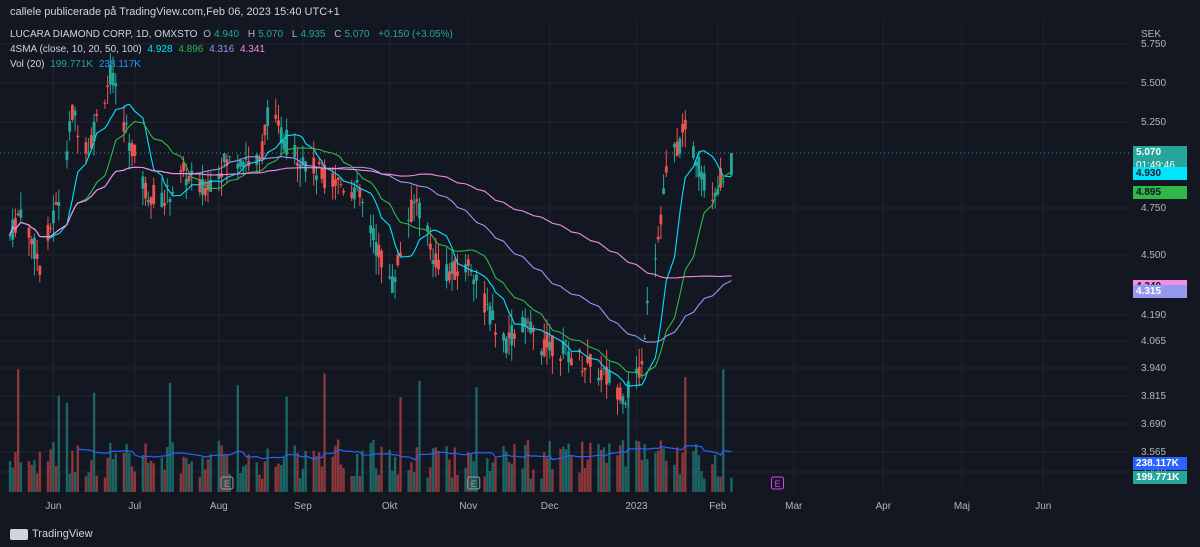  What do you see at coordinates (1160, 291) in the screenshot?
I see `price-axis-label: 4.315` at bounding box center [1160, 291].